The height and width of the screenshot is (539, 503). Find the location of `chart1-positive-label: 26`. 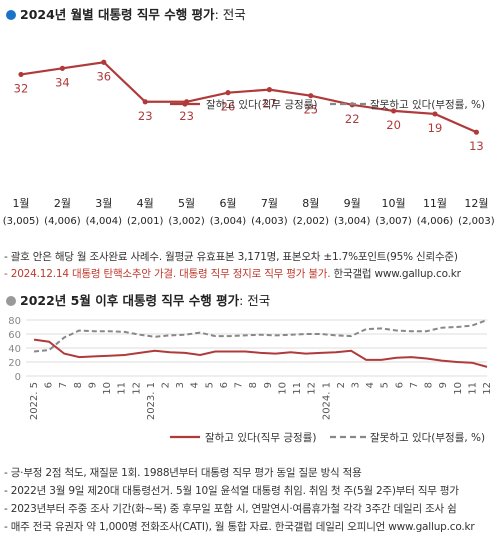

chart1-positive-label: 26 is located at coordinates (228, 107).